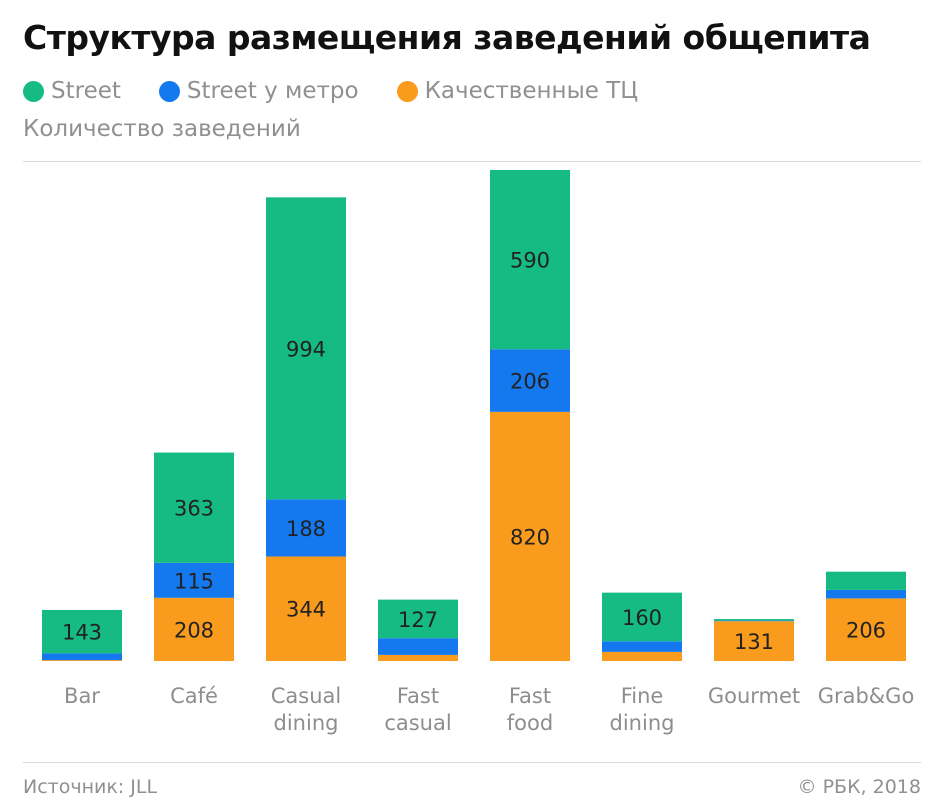  Describe the element at coordinates (418, 657) in the screenshot. I see `bar-segment-fast-casual-s0` at that location.